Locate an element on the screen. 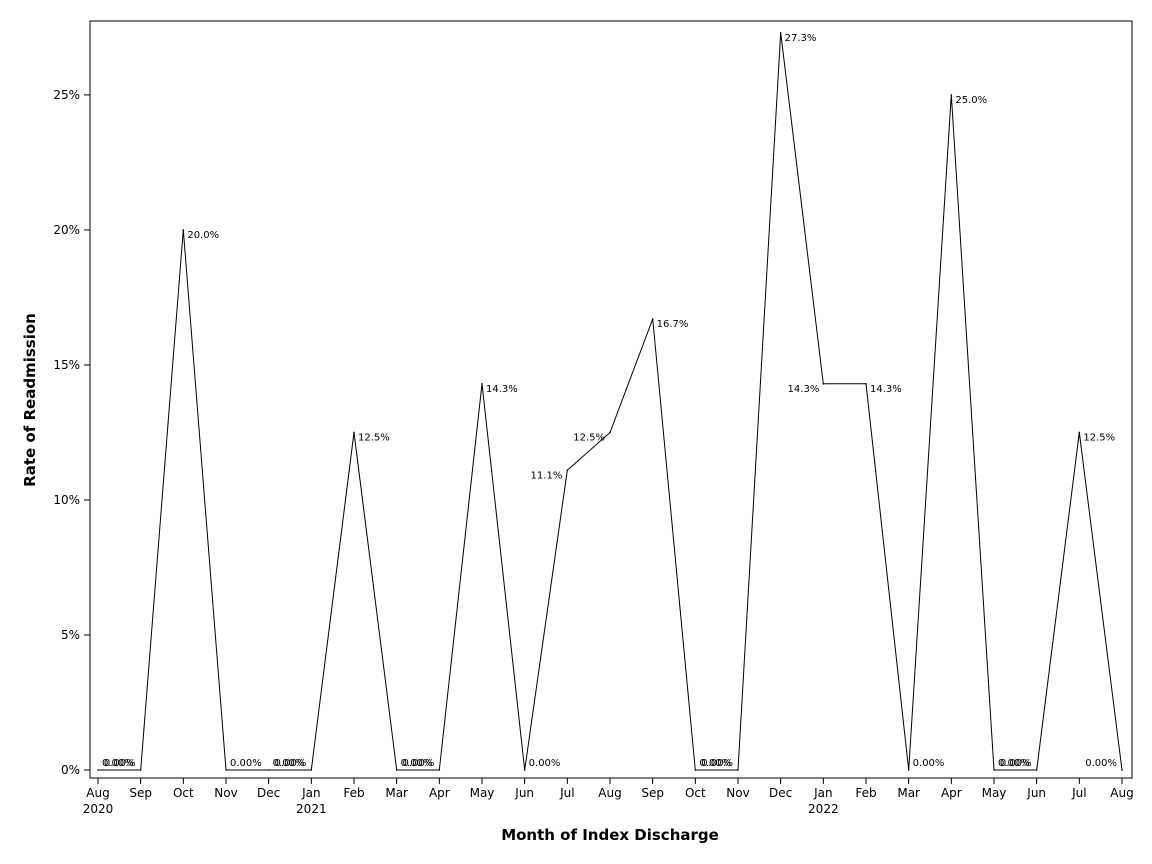 The width and height of the screenshot is (1152, 864). data-label: 20.0% is located at coordinates (203, 235).